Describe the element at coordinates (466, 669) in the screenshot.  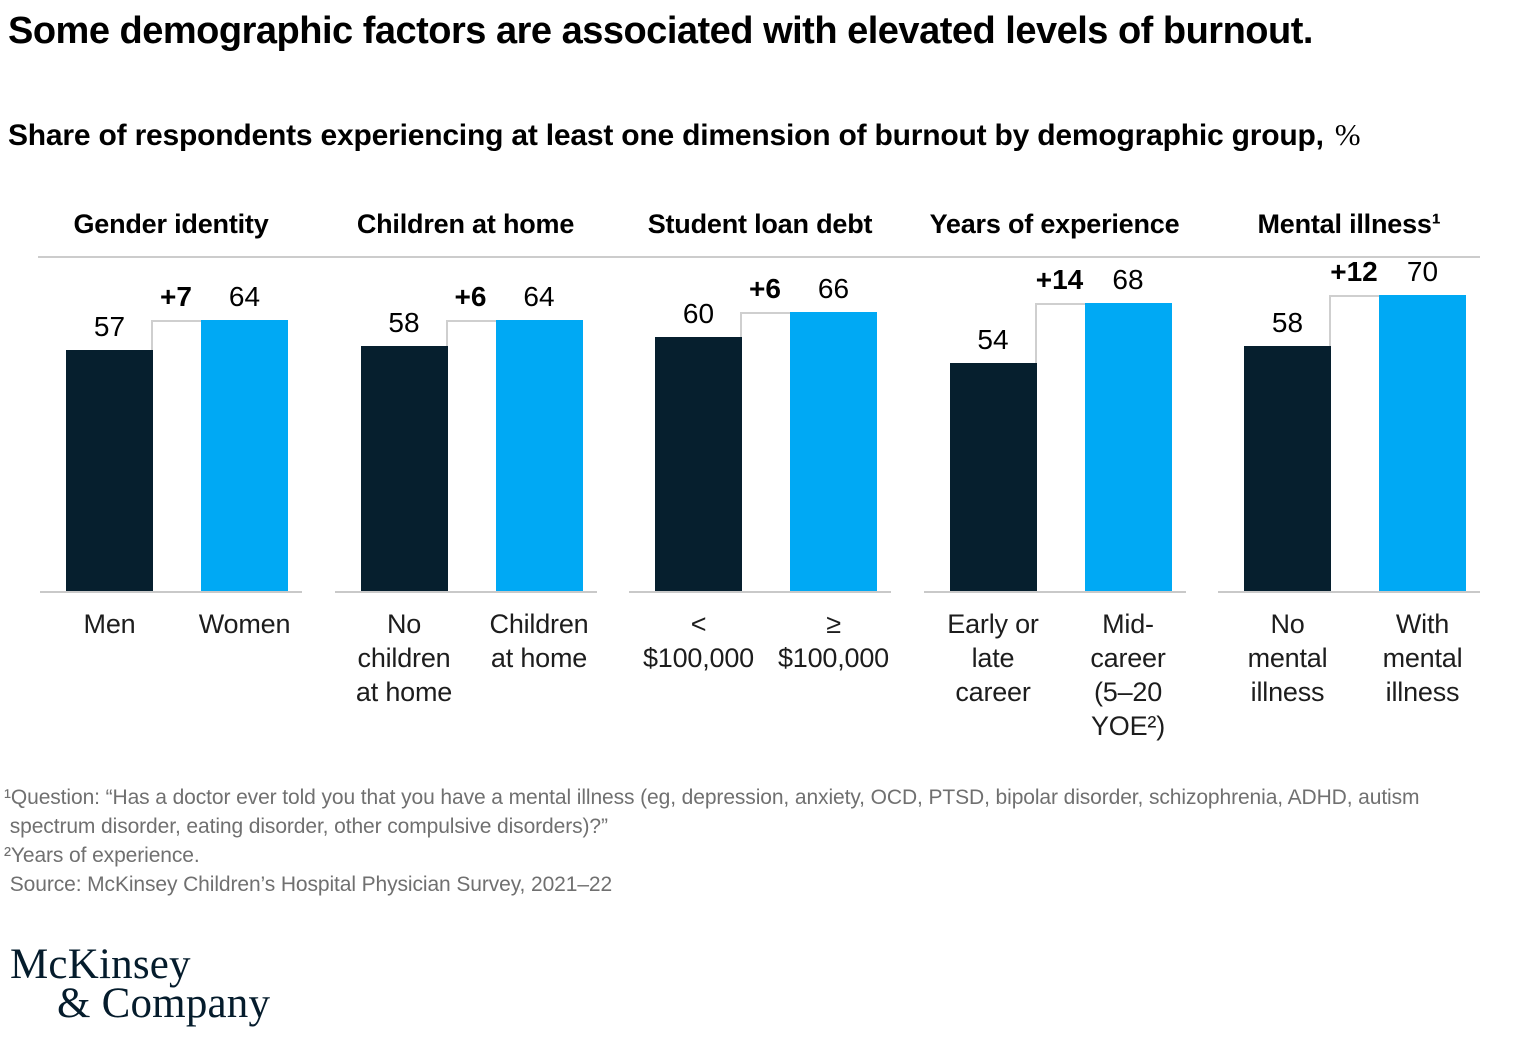
I see `group-category-labels: No children at home Children at home` at that location.